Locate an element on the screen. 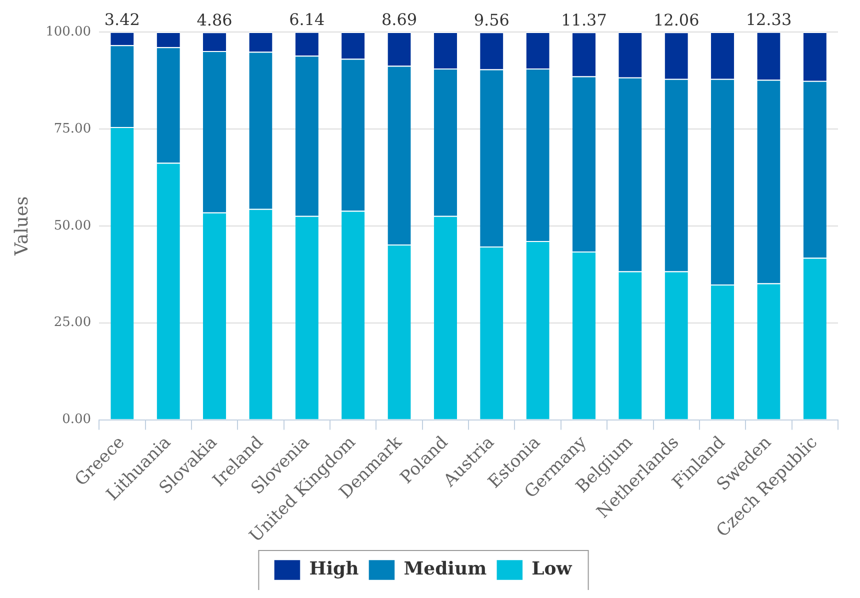 This screenshot has height=598, width=860. y-tick-label: 75.00 is located at coordinates (73, 128).